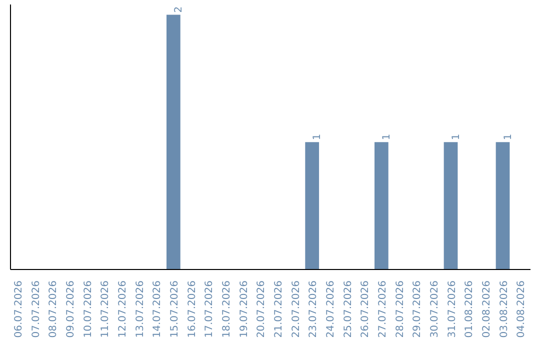  I want to click on x-tick-label: 12.07.2026, so click(122, 309).